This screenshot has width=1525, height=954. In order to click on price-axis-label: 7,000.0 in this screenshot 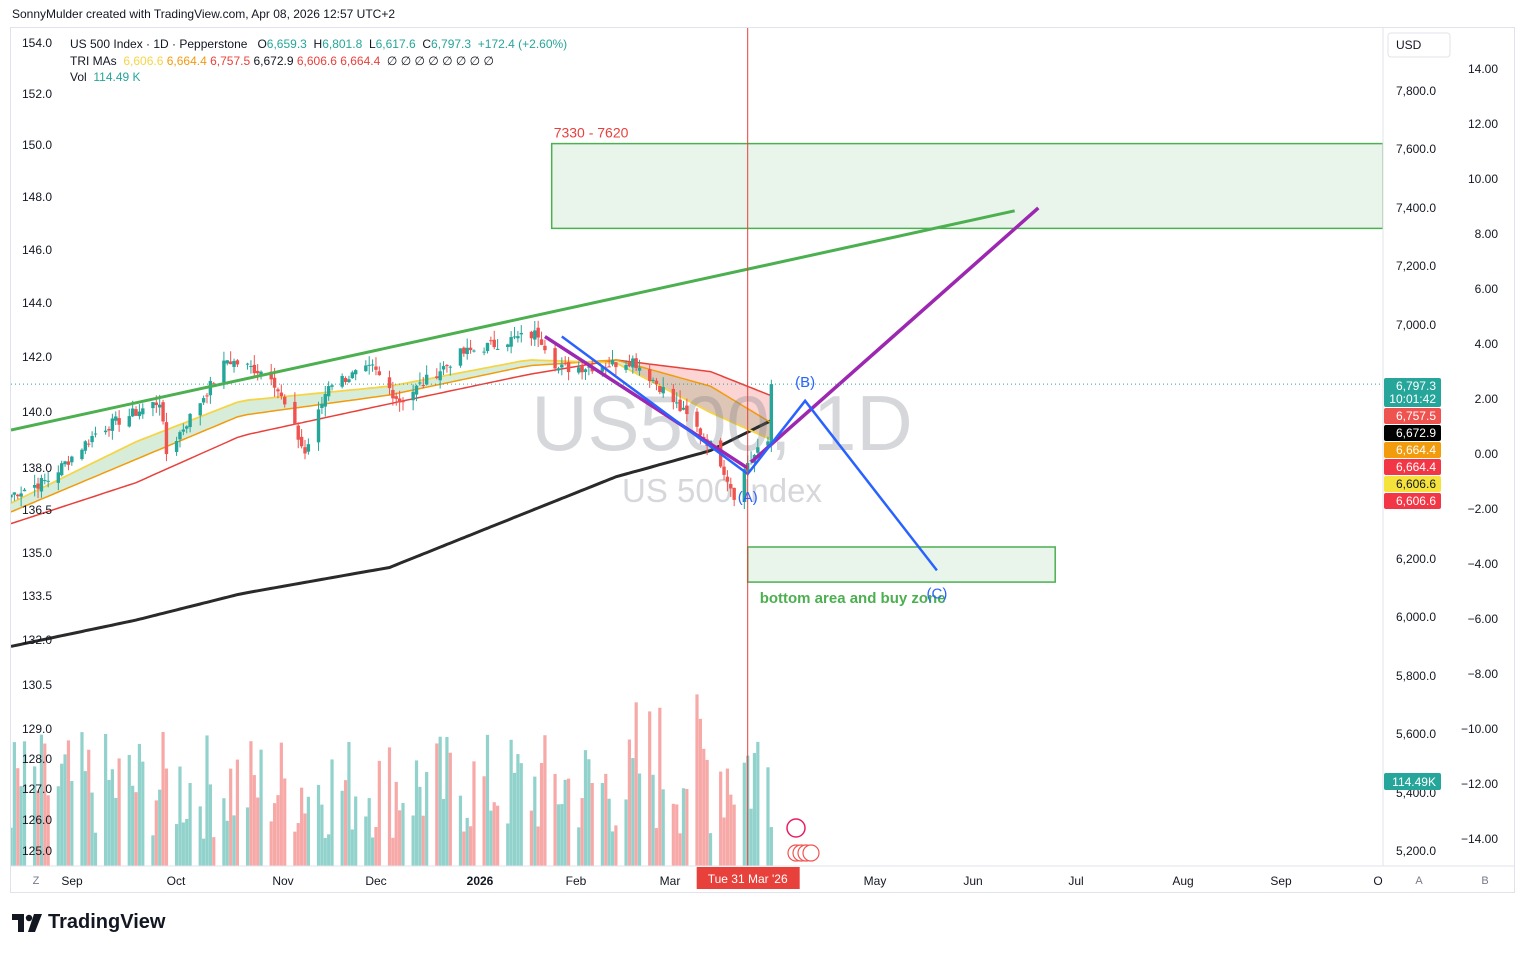, I will do `click(1416, 325)`.